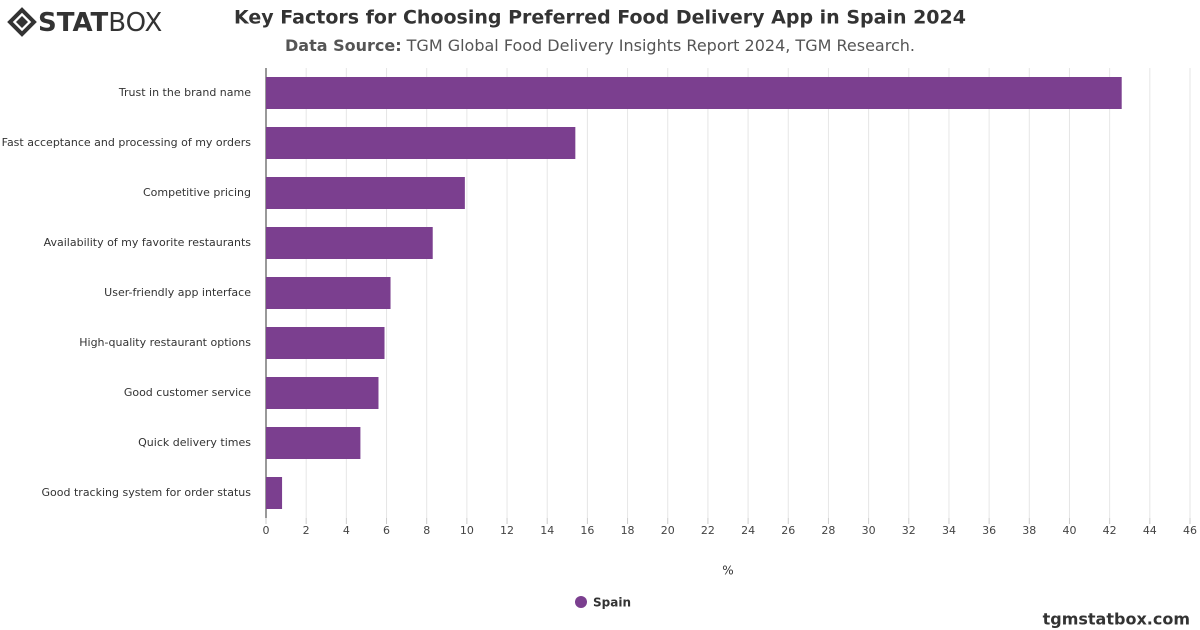 The image size is (1200, 630). What do you see at coordinates (165, 342) in the screenshot?
I see `y-tick-label: High-quality restaurant options` at bounding box center [165, 342].